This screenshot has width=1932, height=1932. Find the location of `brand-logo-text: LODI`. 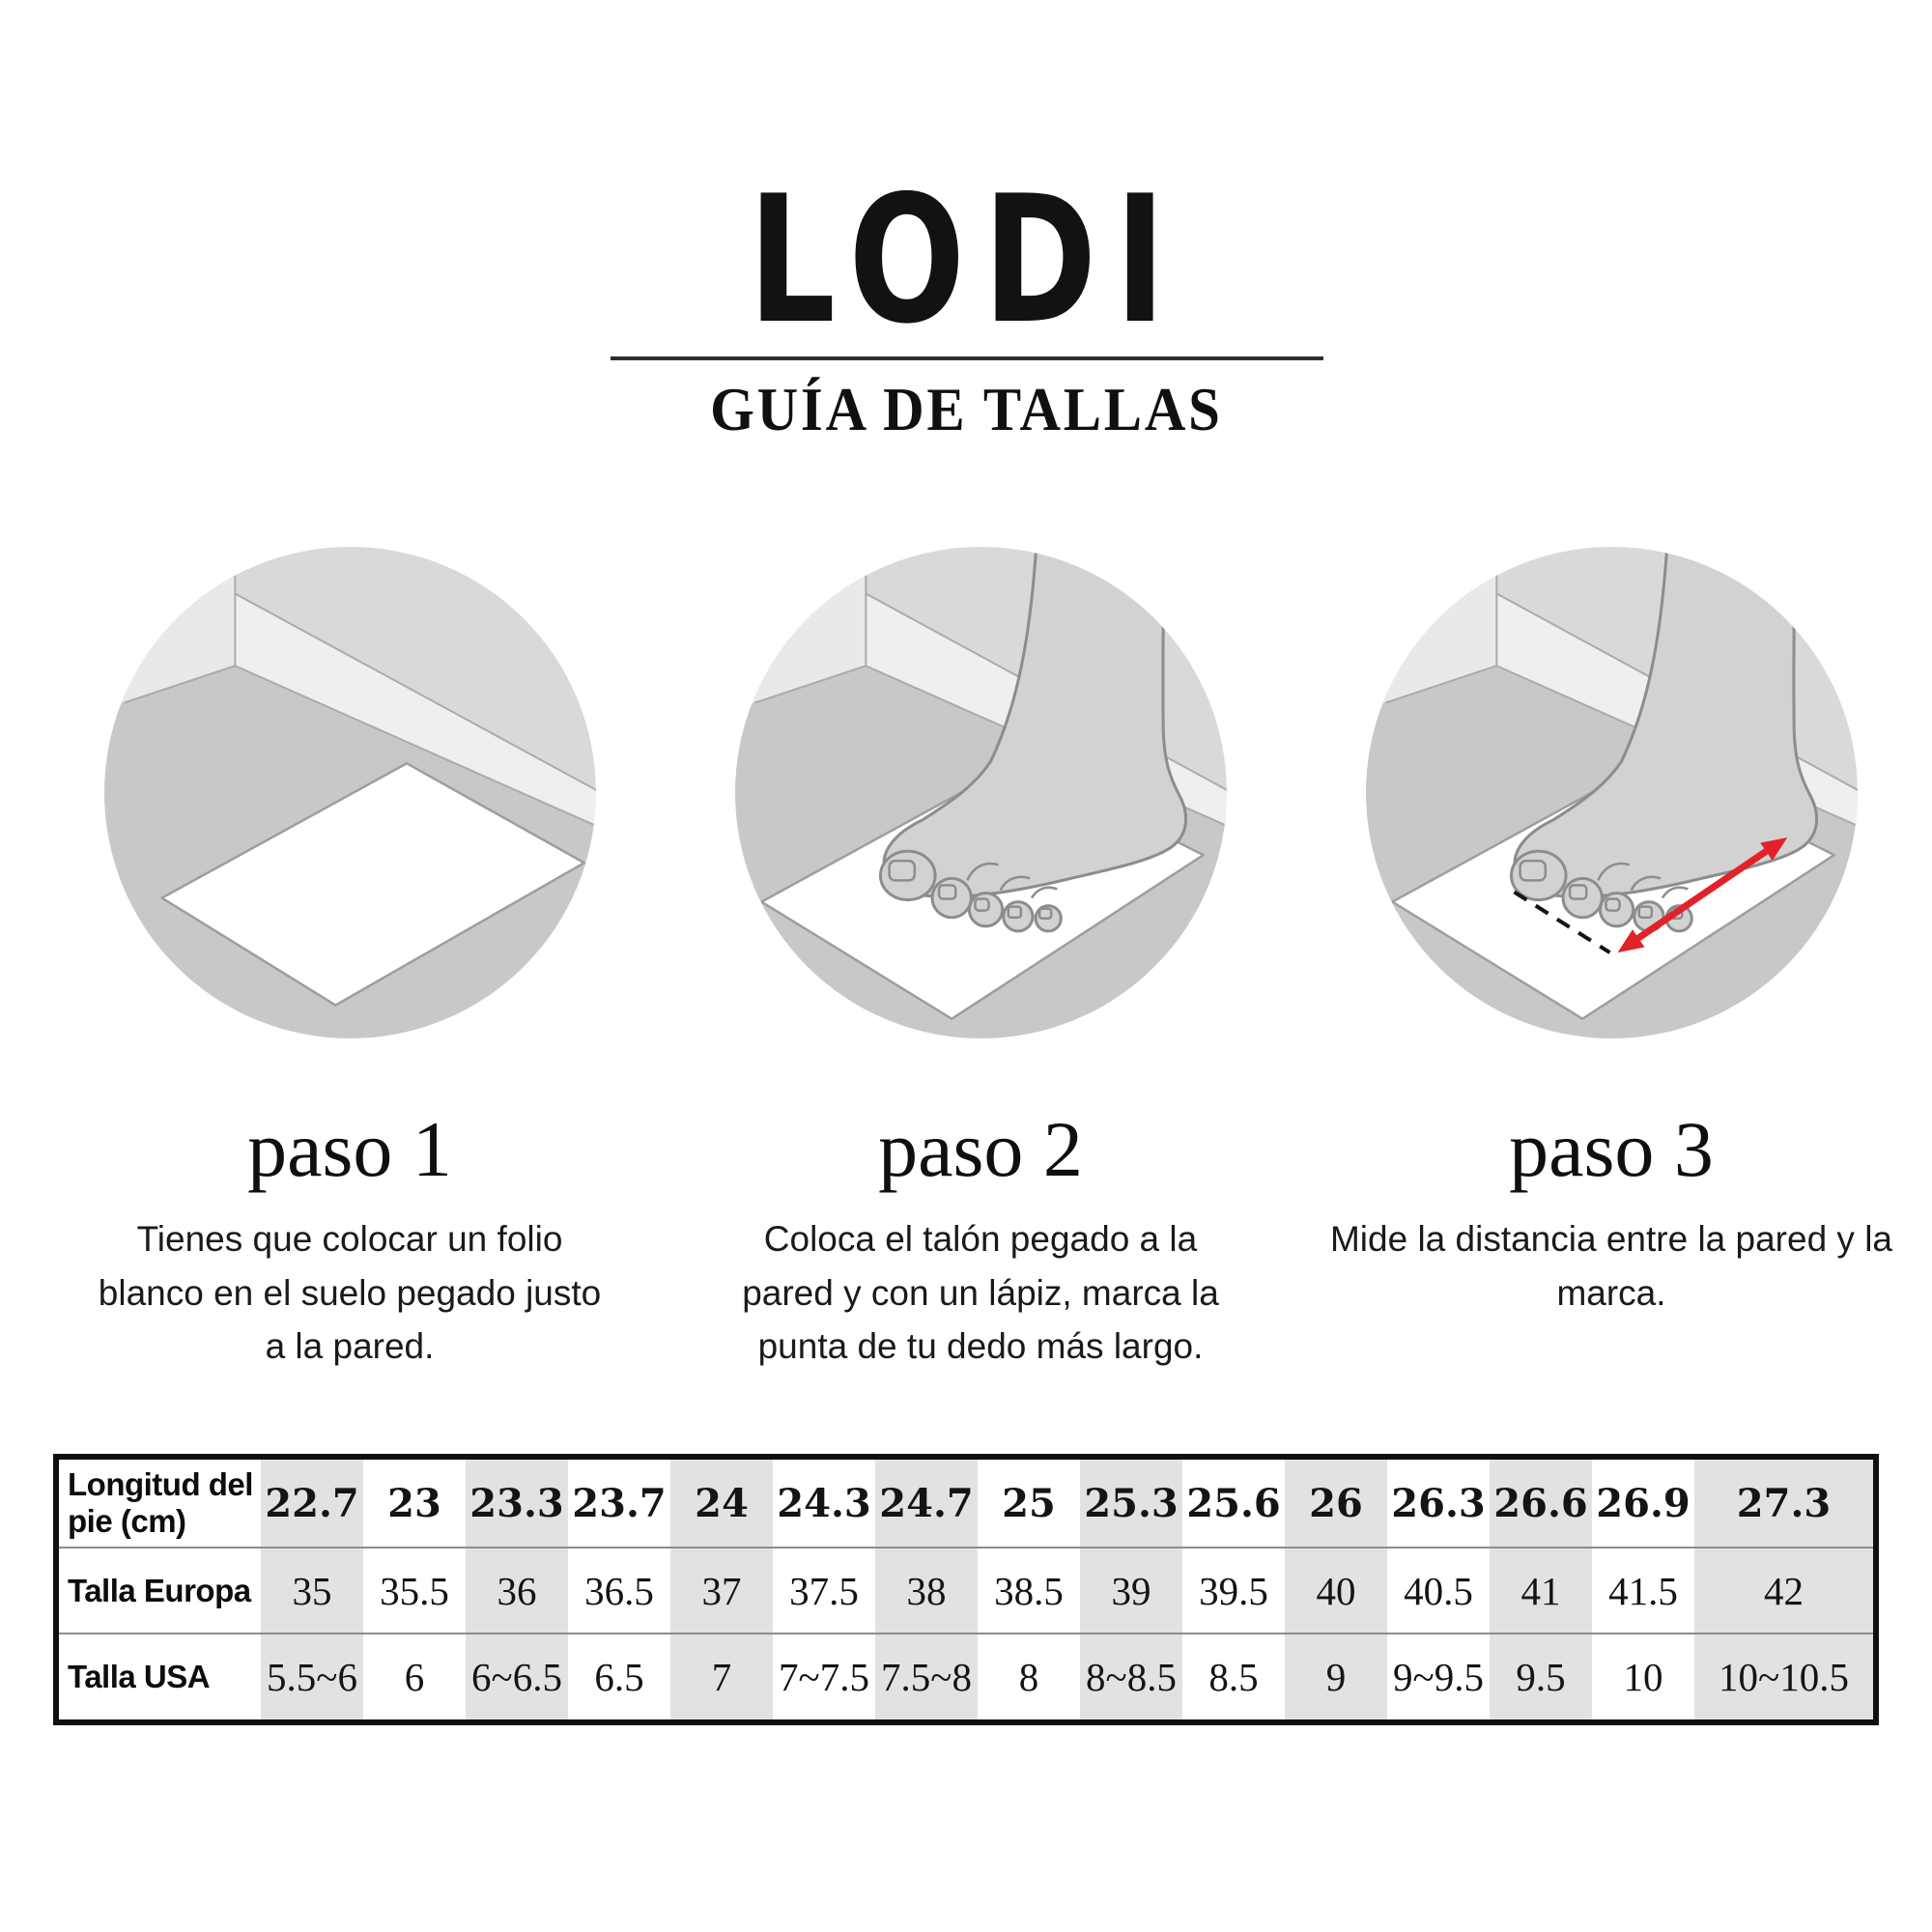

brand-logo-text: LODI is located at coordinates (966, 259).